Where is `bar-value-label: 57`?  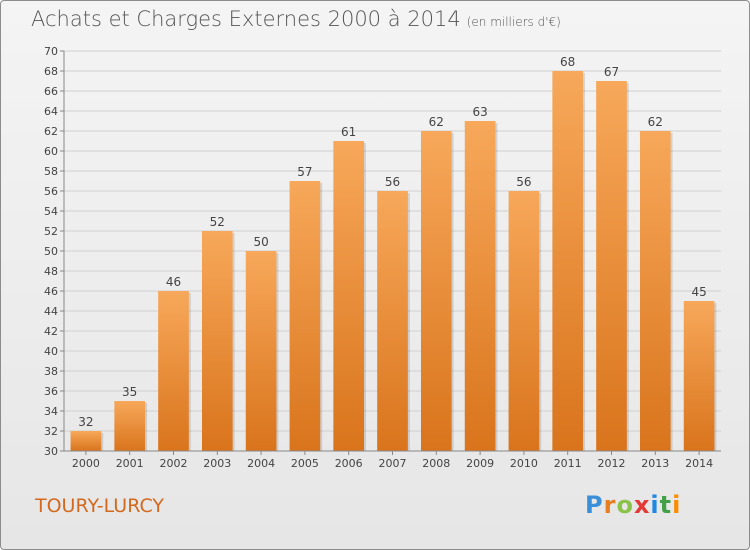
bar-value-label: 57 is located at coordinates (304, 172).